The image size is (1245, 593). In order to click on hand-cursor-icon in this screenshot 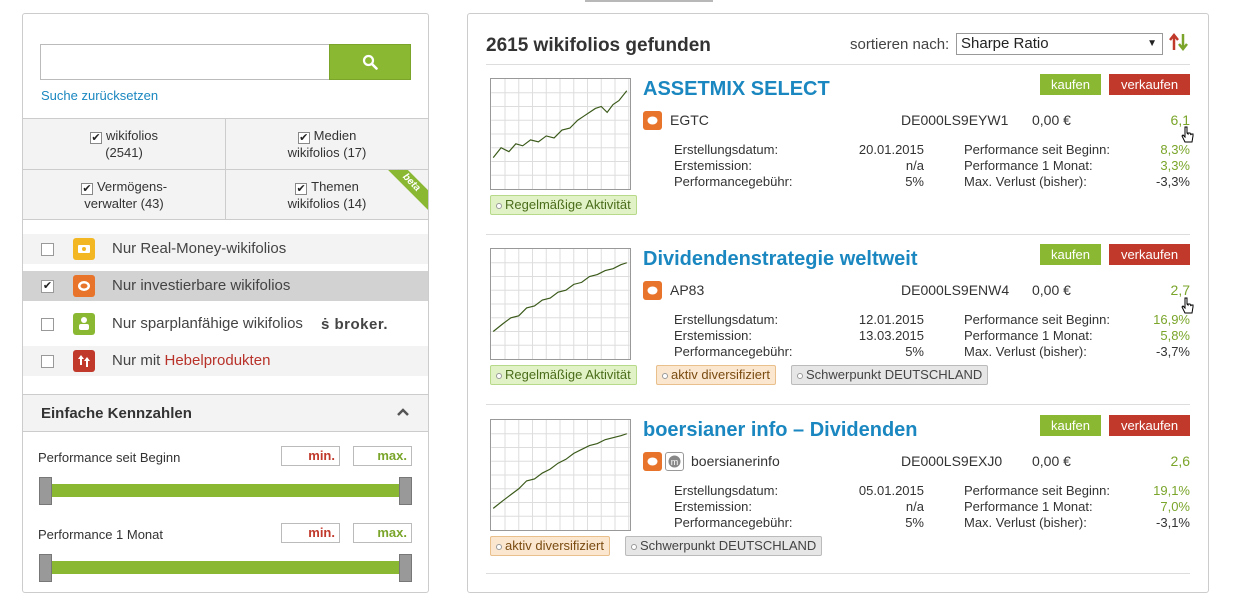, I will do `click(1187, 134)`.